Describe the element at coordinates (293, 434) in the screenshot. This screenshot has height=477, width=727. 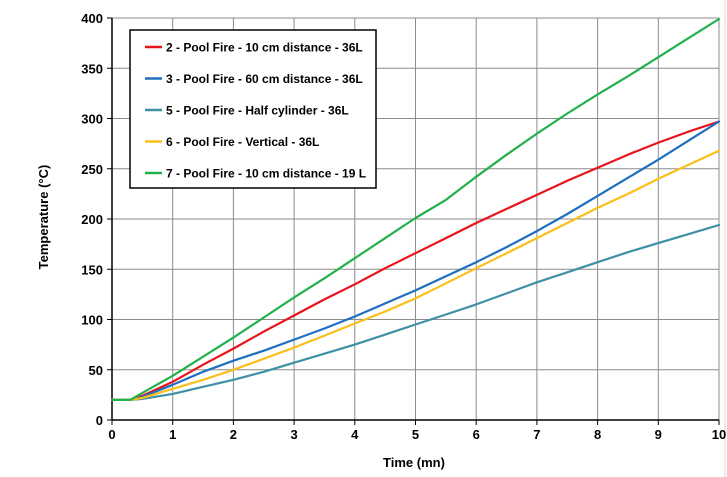
I see `x-tick-label: 3` at that location.